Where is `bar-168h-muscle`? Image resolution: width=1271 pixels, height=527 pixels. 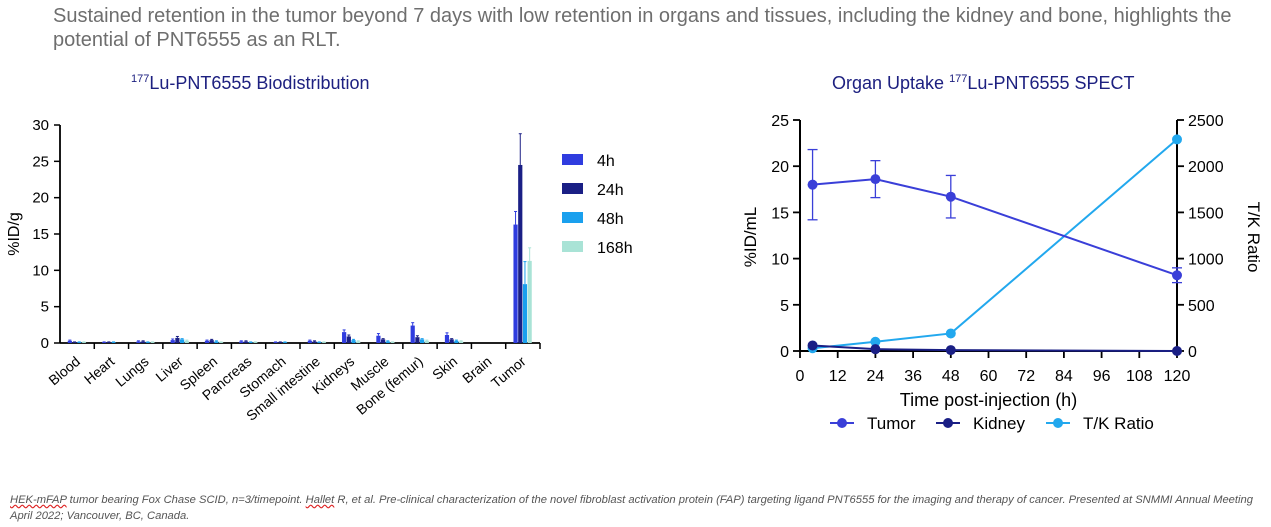
bar-168h-muscle is located at coordinates (392, 342).